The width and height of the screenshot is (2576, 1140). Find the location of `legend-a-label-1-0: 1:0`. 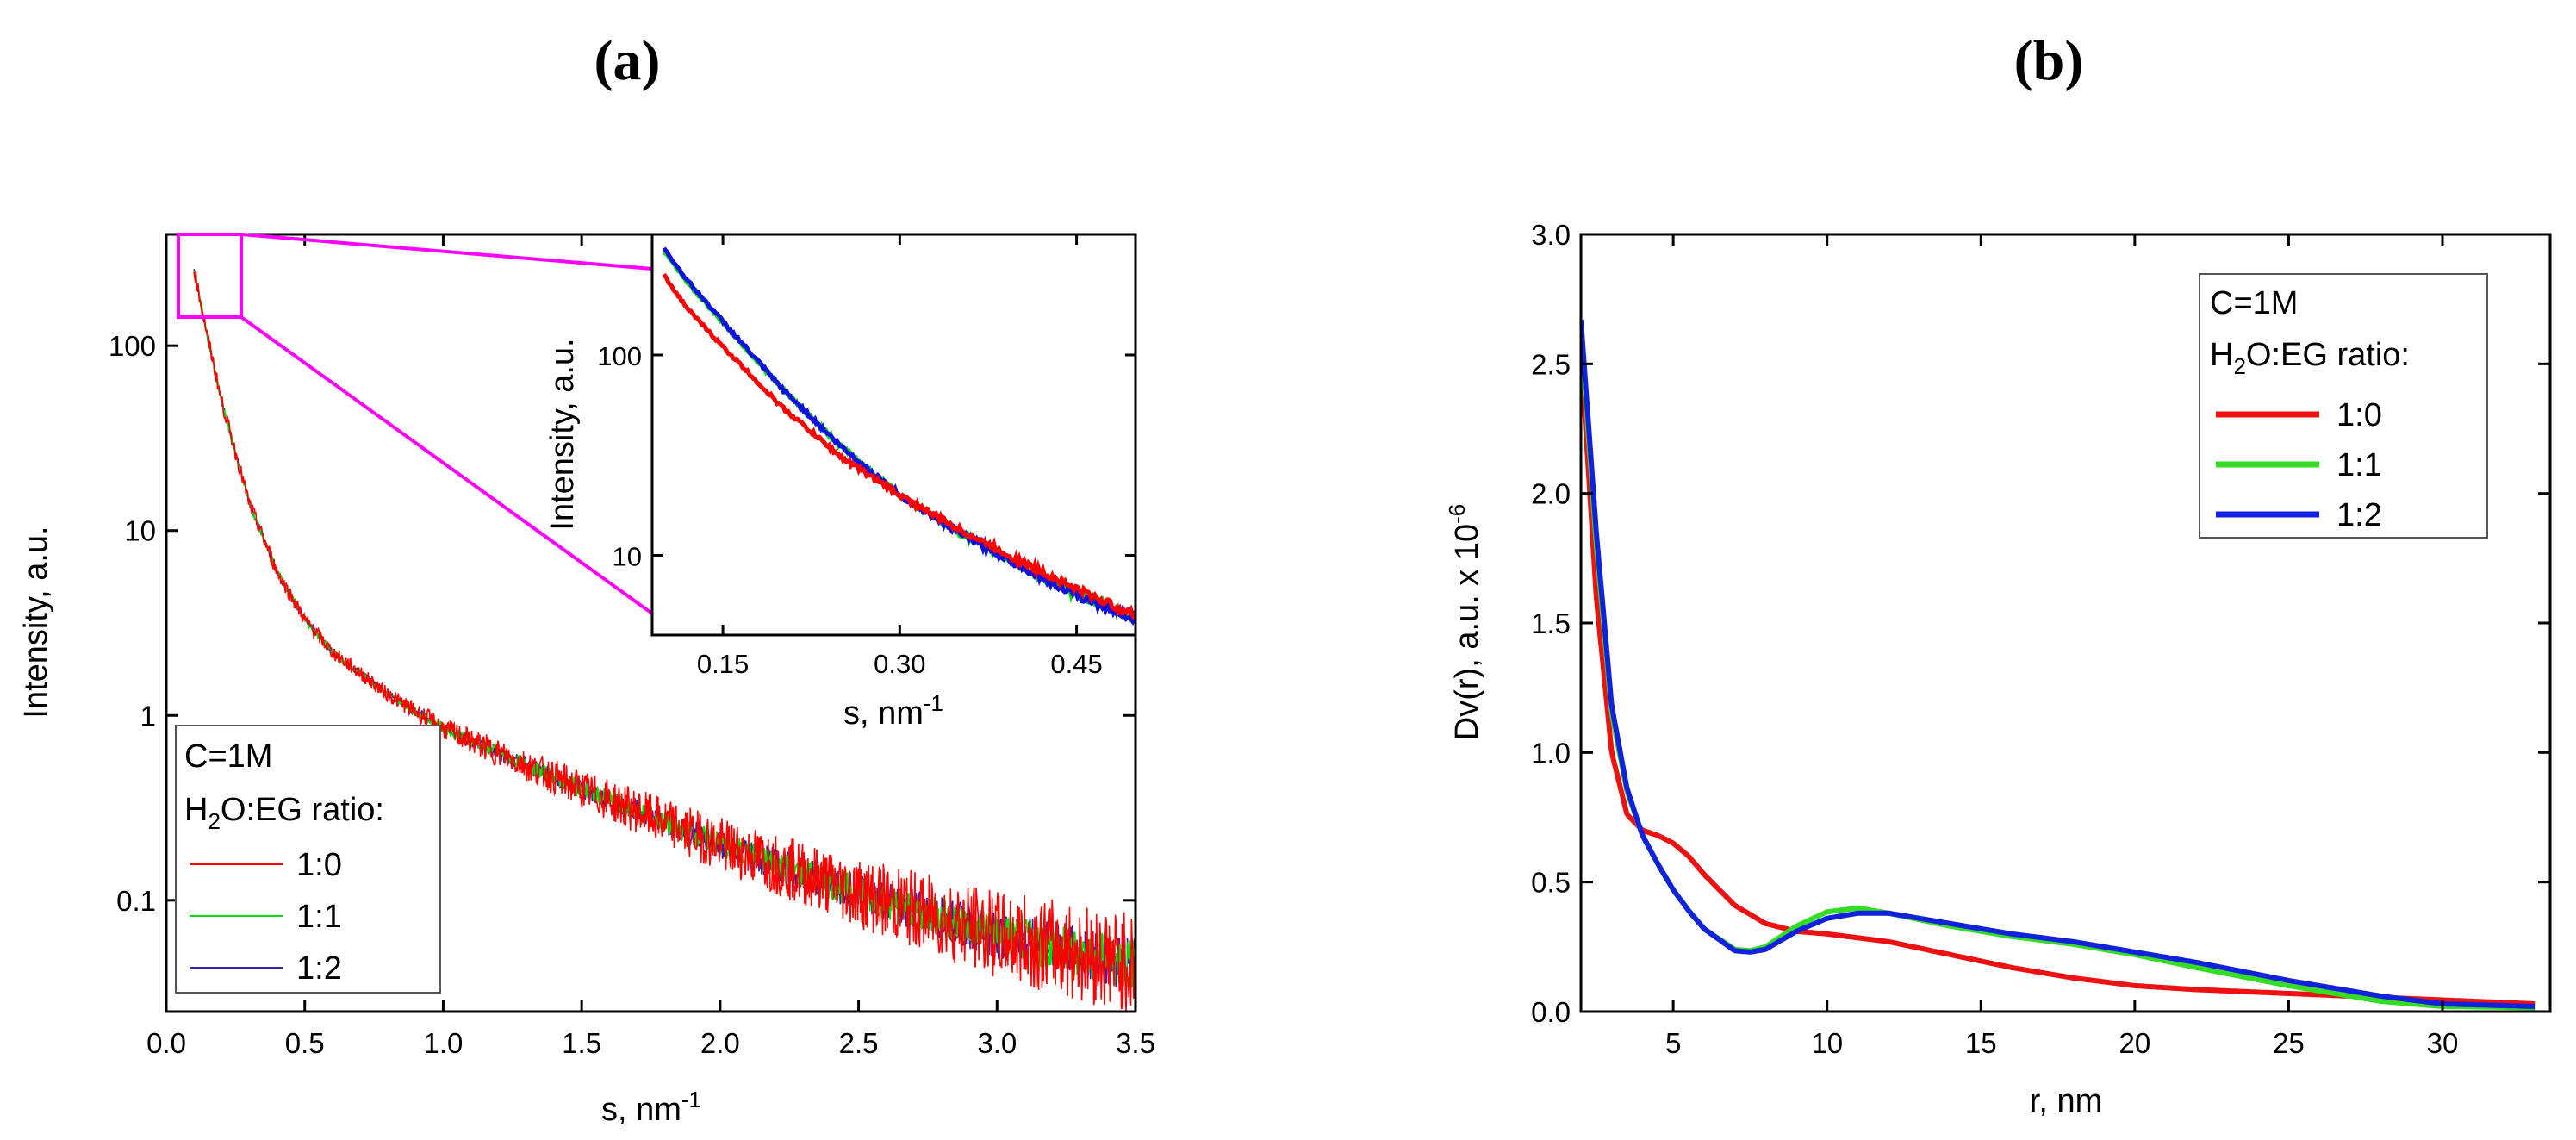

legend-a-label-1-0: 1:0 is located at coordinates (319, 865).